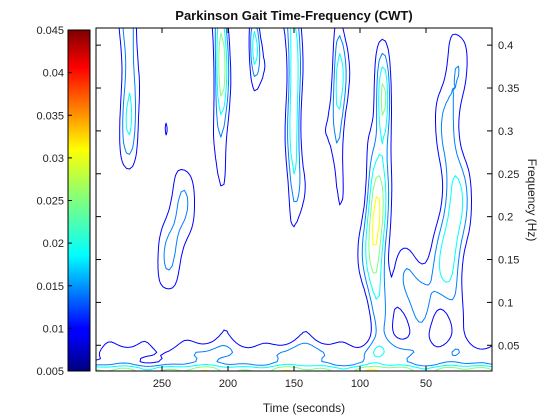  What do you see at coordinates (50, 202) in the screenshot?
I see `colorbar-tick-label: 0.025` at bounding box center [50, 202].